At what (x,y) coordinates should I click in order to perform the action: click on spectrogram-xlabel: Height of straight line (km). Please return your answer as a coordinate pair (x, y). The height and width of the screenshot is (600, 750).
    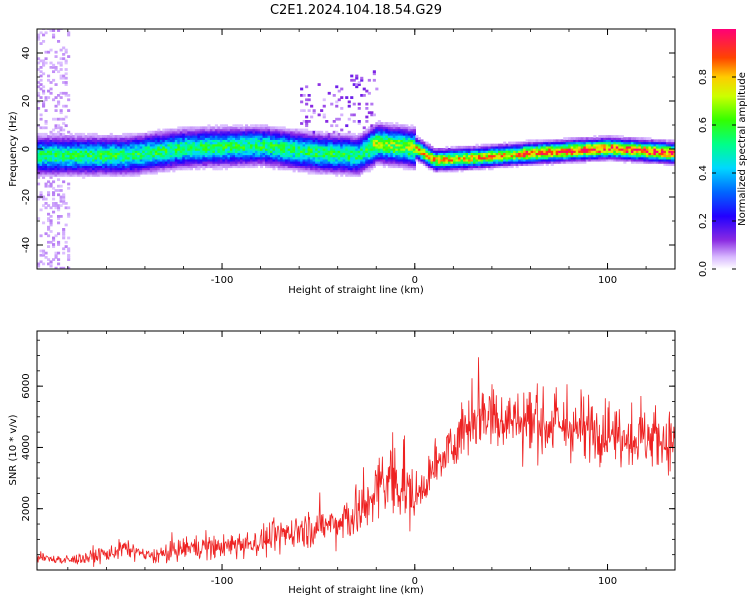
    Looking at the image, I should click on (356, 290).